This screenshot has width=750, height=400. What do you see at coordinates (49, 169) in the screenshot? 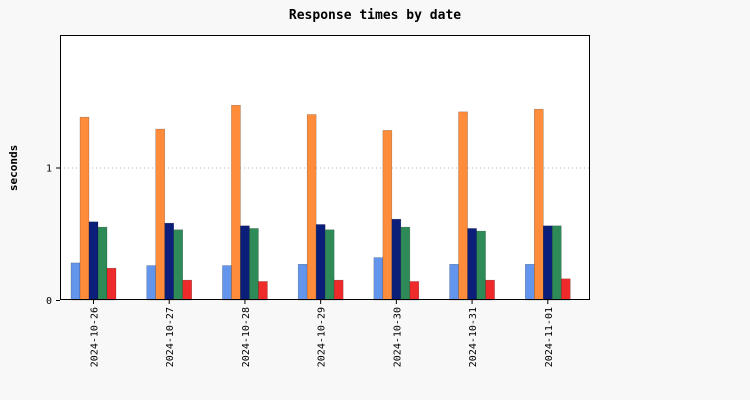
I see `y-tick-label: 1` at bounding box center [49, 169].